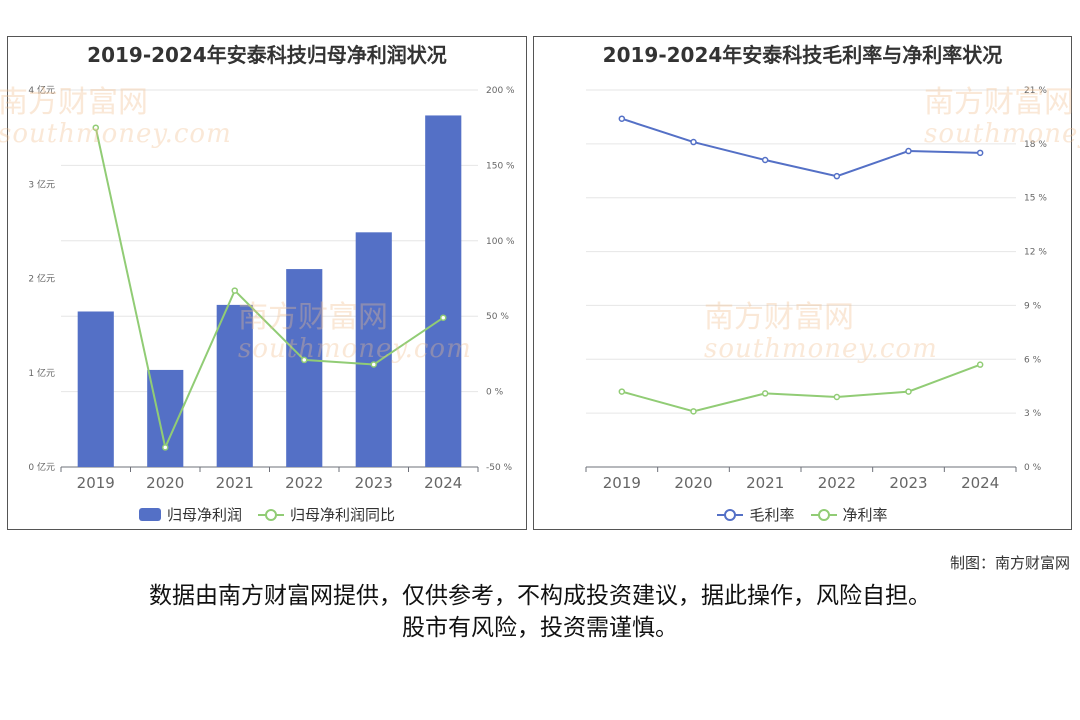  Describe the element at coordinates (500, 91) in the screenshot. I see `y-right-tick-label: 200 %` at that location.